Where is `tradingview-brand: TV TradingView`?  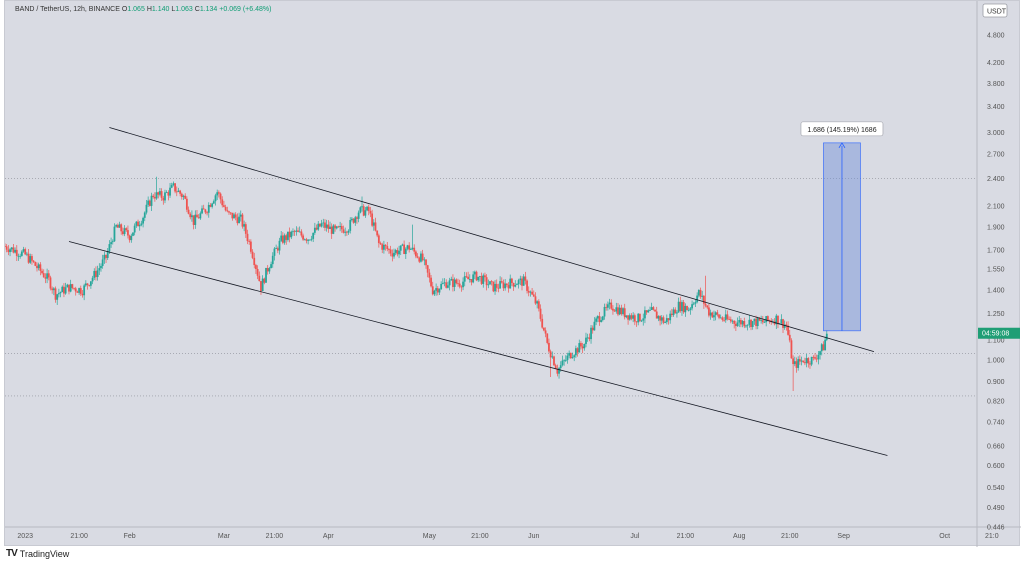 tradingview-brand: TV TradingView is located at coordinates (37, 553).